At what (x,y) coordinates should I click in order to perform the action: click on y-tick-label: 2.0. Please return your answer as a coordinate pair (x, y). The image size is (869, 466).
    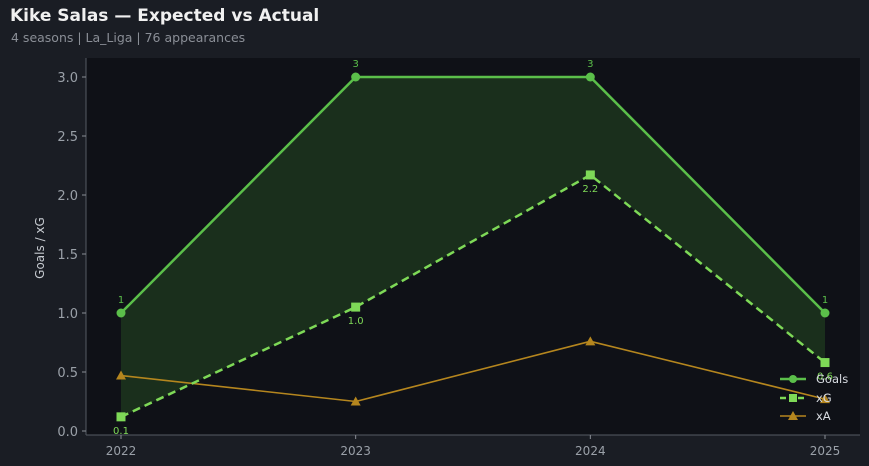
    Looking at the image, I should click on (67, 196).